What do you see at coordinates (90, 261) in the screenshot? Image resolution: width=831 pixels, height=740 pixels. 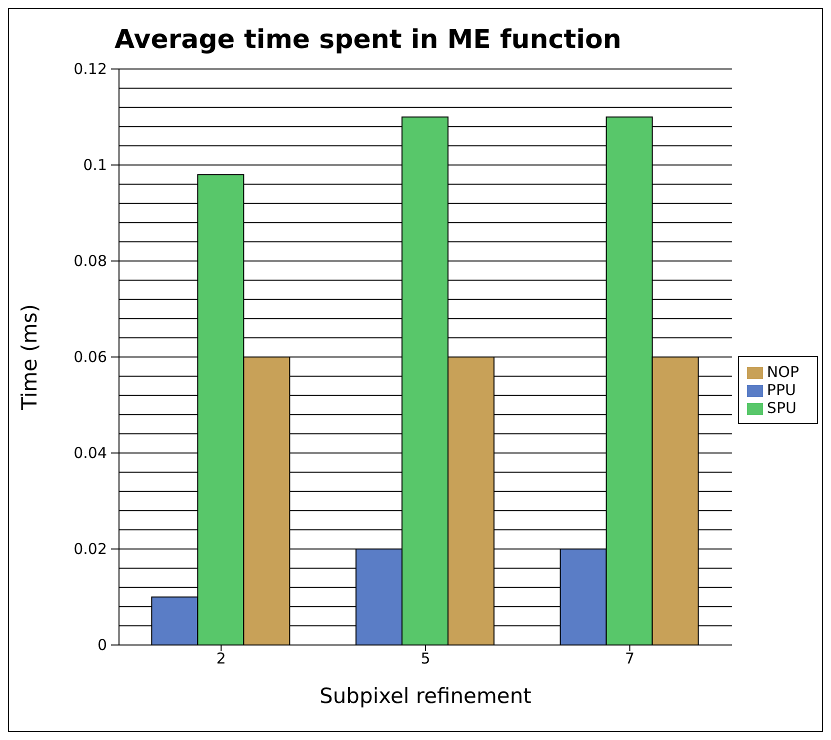 I see `y-tick-label: 0.08` at bounding box center [90, 261].